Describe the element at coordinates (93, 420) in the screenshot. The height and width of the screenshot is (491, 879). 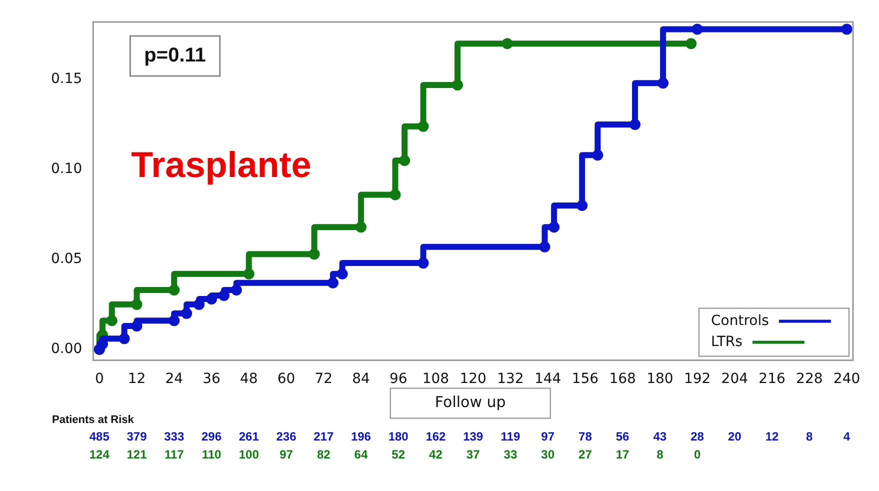
I see `text: Patients at Risk` at that location.